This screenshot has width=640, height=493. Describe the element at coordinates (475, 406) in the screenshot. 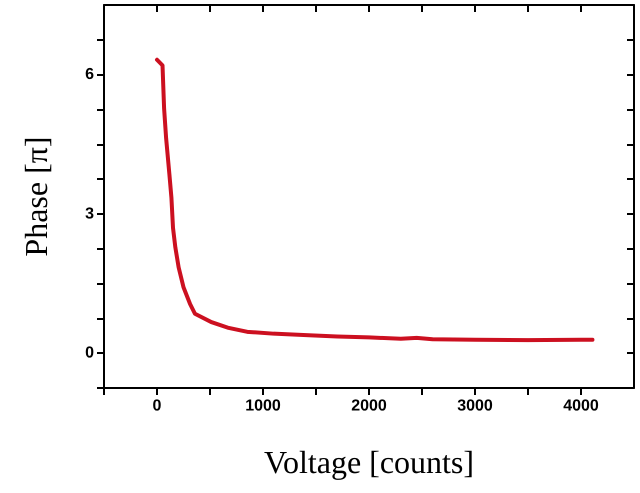

I see `x-tick-label: 3000` at that location.